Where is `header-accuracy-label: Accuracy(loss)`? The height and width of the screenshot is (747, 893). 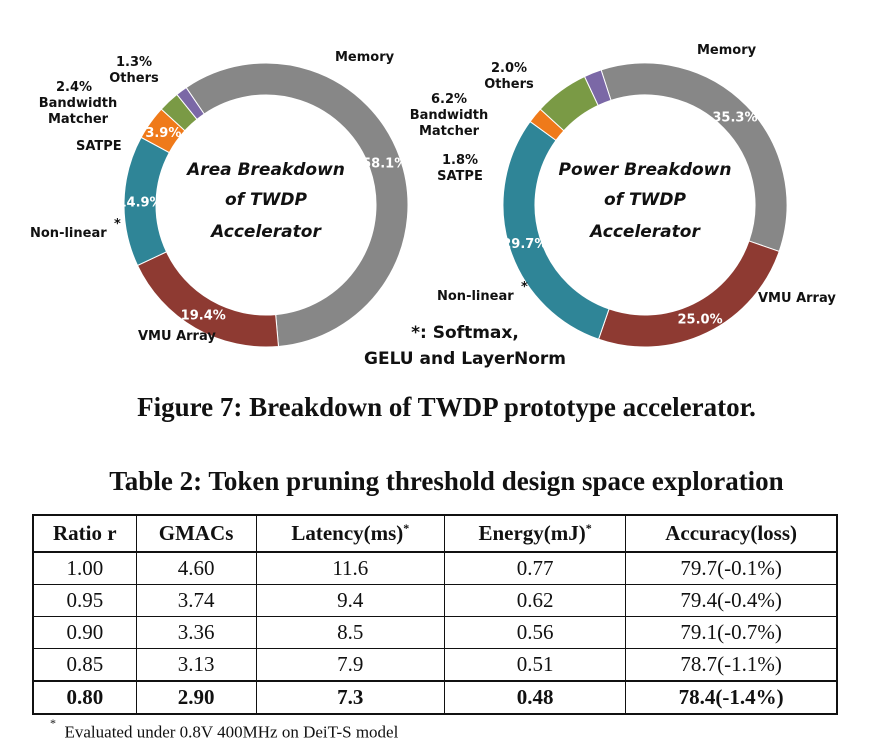
header-accuracy-label: Accuracy(loss) is located at coordinates (731, 533).